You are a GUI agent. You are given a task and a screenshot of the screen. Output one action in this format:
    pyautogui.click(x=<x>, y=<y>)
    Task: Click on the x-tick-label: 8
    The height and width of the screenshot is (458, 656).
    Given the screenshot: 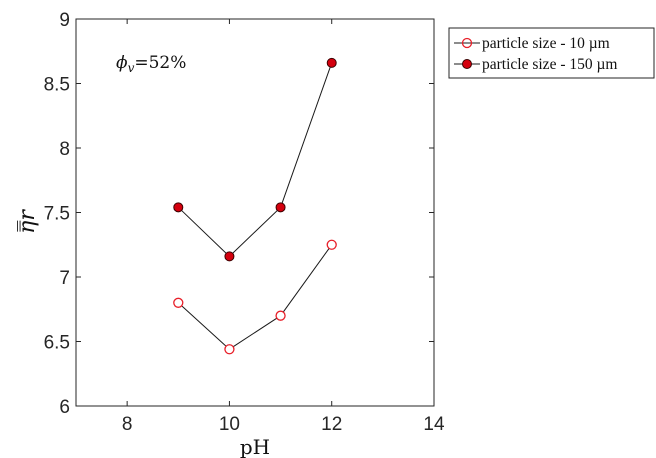 What is the action you would take?
    pyautogui.click(x=127, y=424)
    